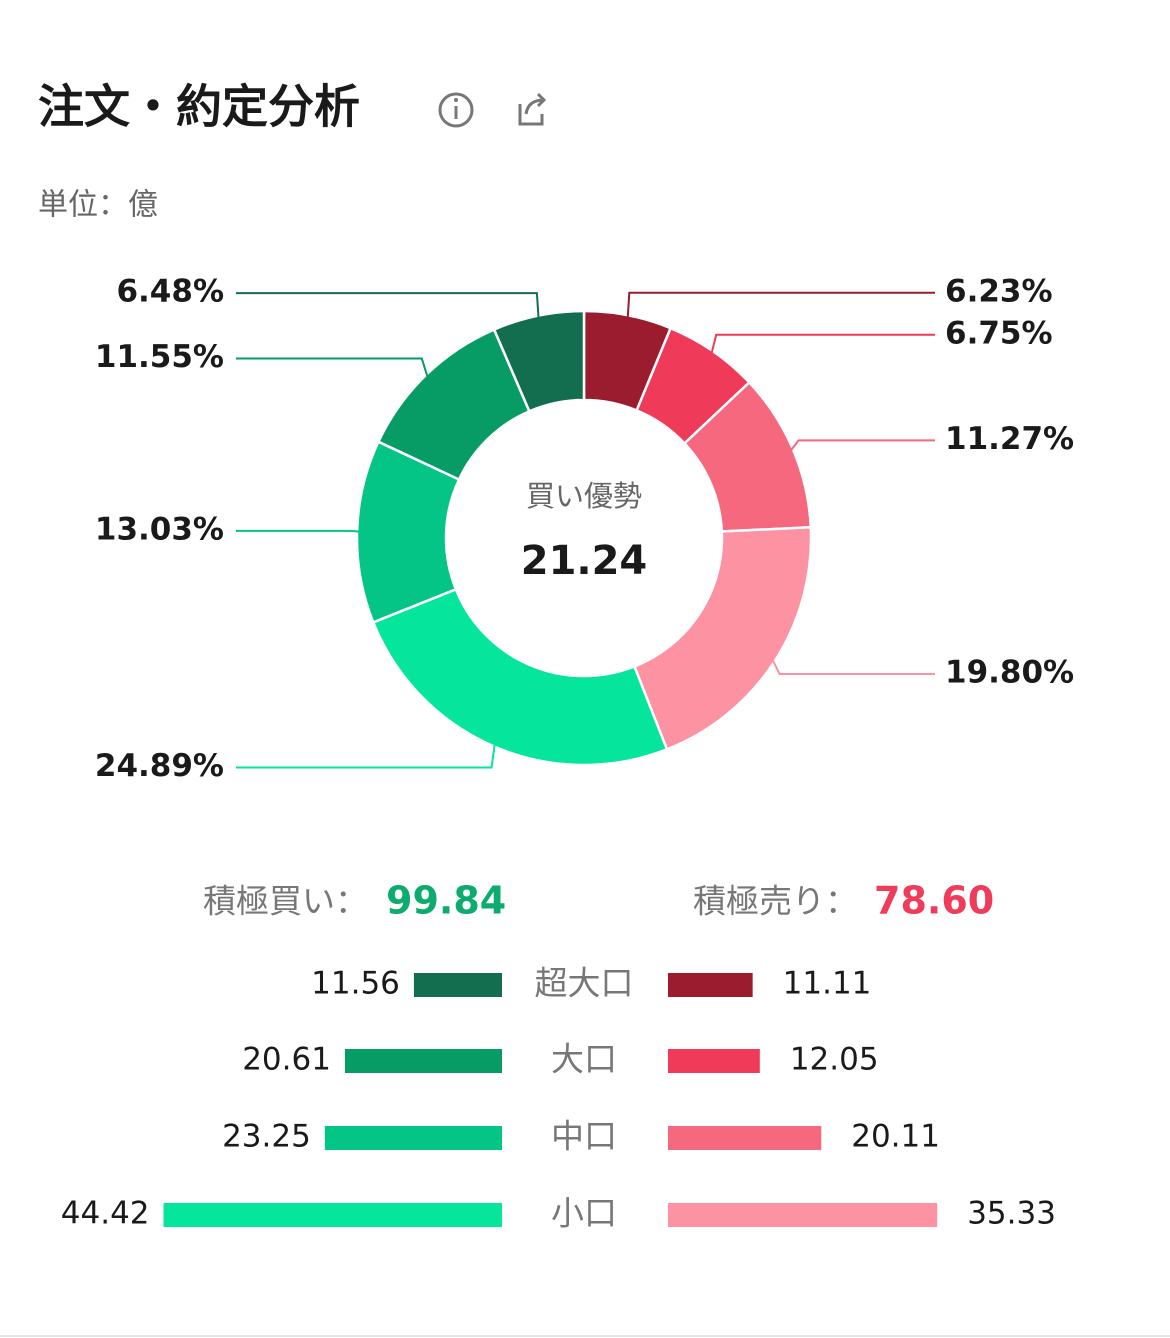  What do you see at coordinates (456, 100) in the screenshot?
I see `info-dot` at bounding box center [456, 100].